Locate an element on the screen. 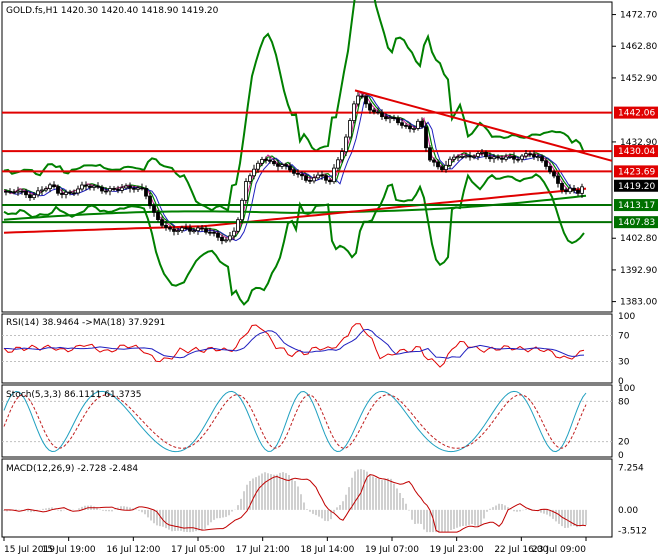 Image resolution: width=660 pixels, height=560 pixels. macd-panel is located at coordinates (307, 498).